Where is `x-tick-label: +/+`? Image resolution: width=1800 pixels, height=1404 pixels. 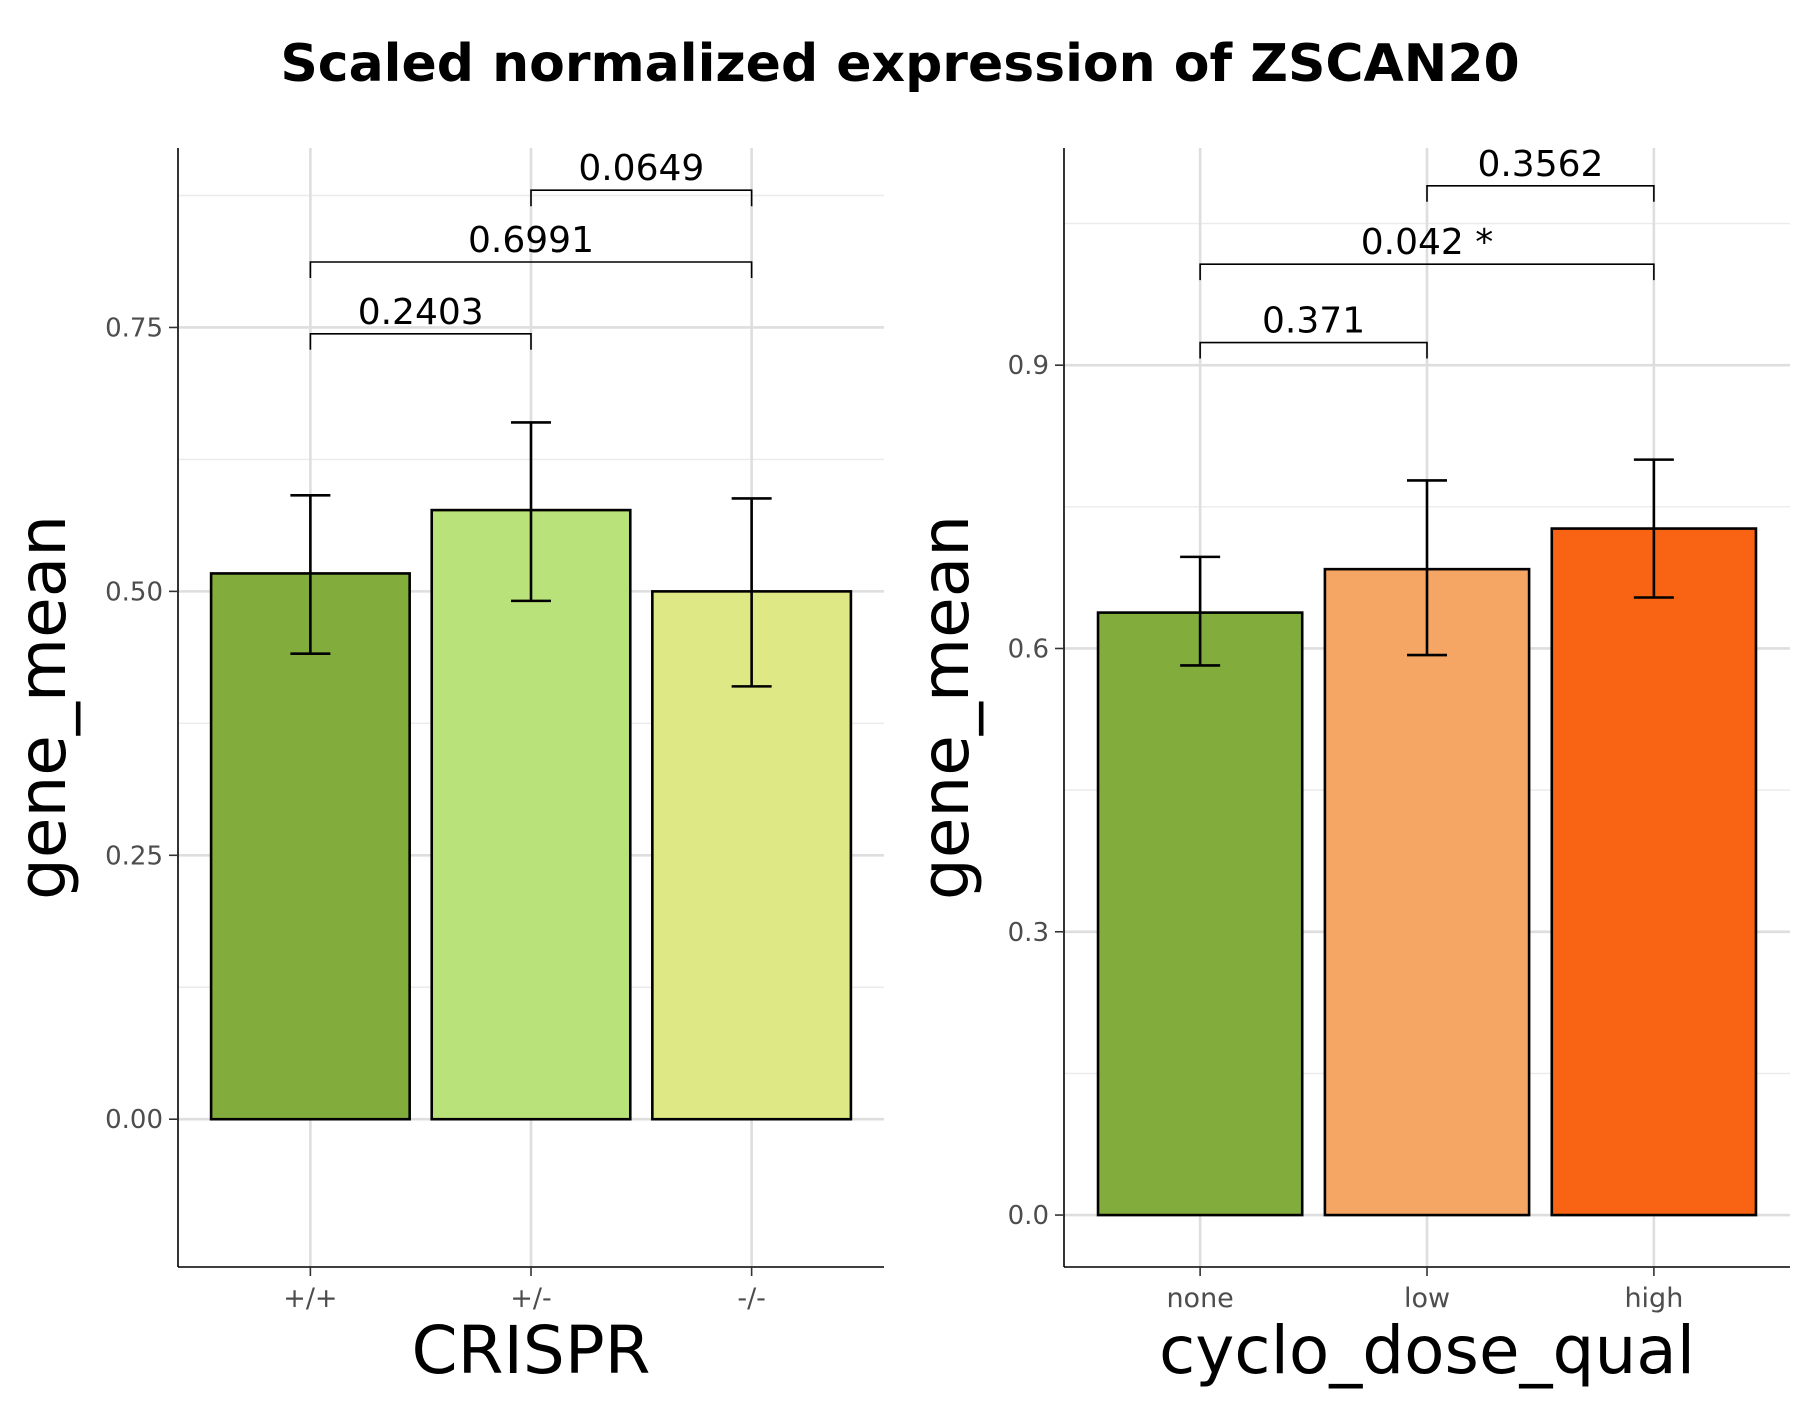
x-tick-label: +/+ is located at coordinates (310, 1298).